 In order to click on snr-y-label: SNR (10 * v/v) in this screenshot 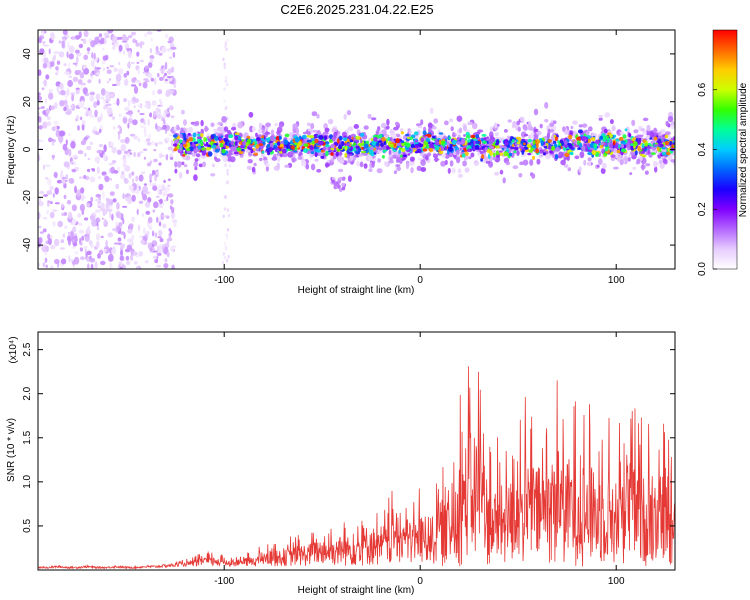, I will do `click(11, 450)`.